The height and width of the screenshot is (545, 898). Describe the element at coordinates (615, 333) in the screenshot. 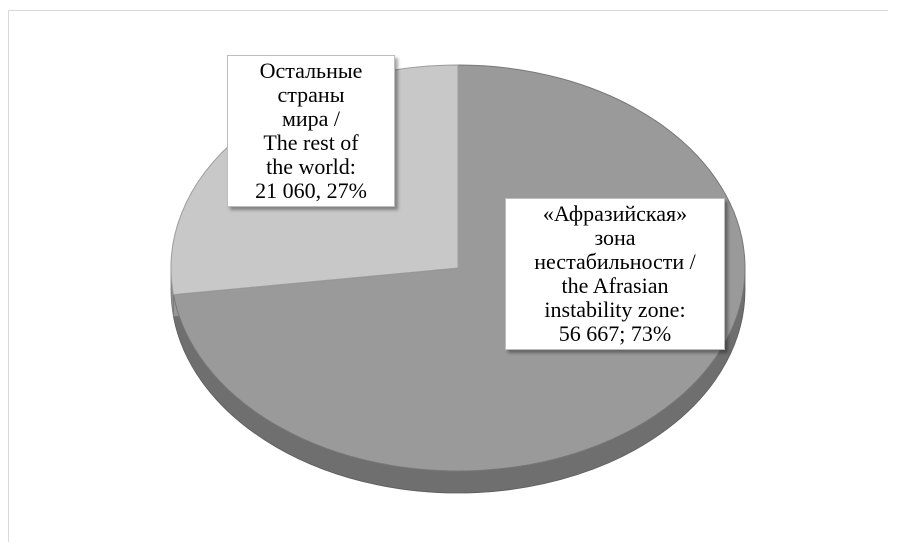

I see `label-line: 56 667; 73%` at that location.